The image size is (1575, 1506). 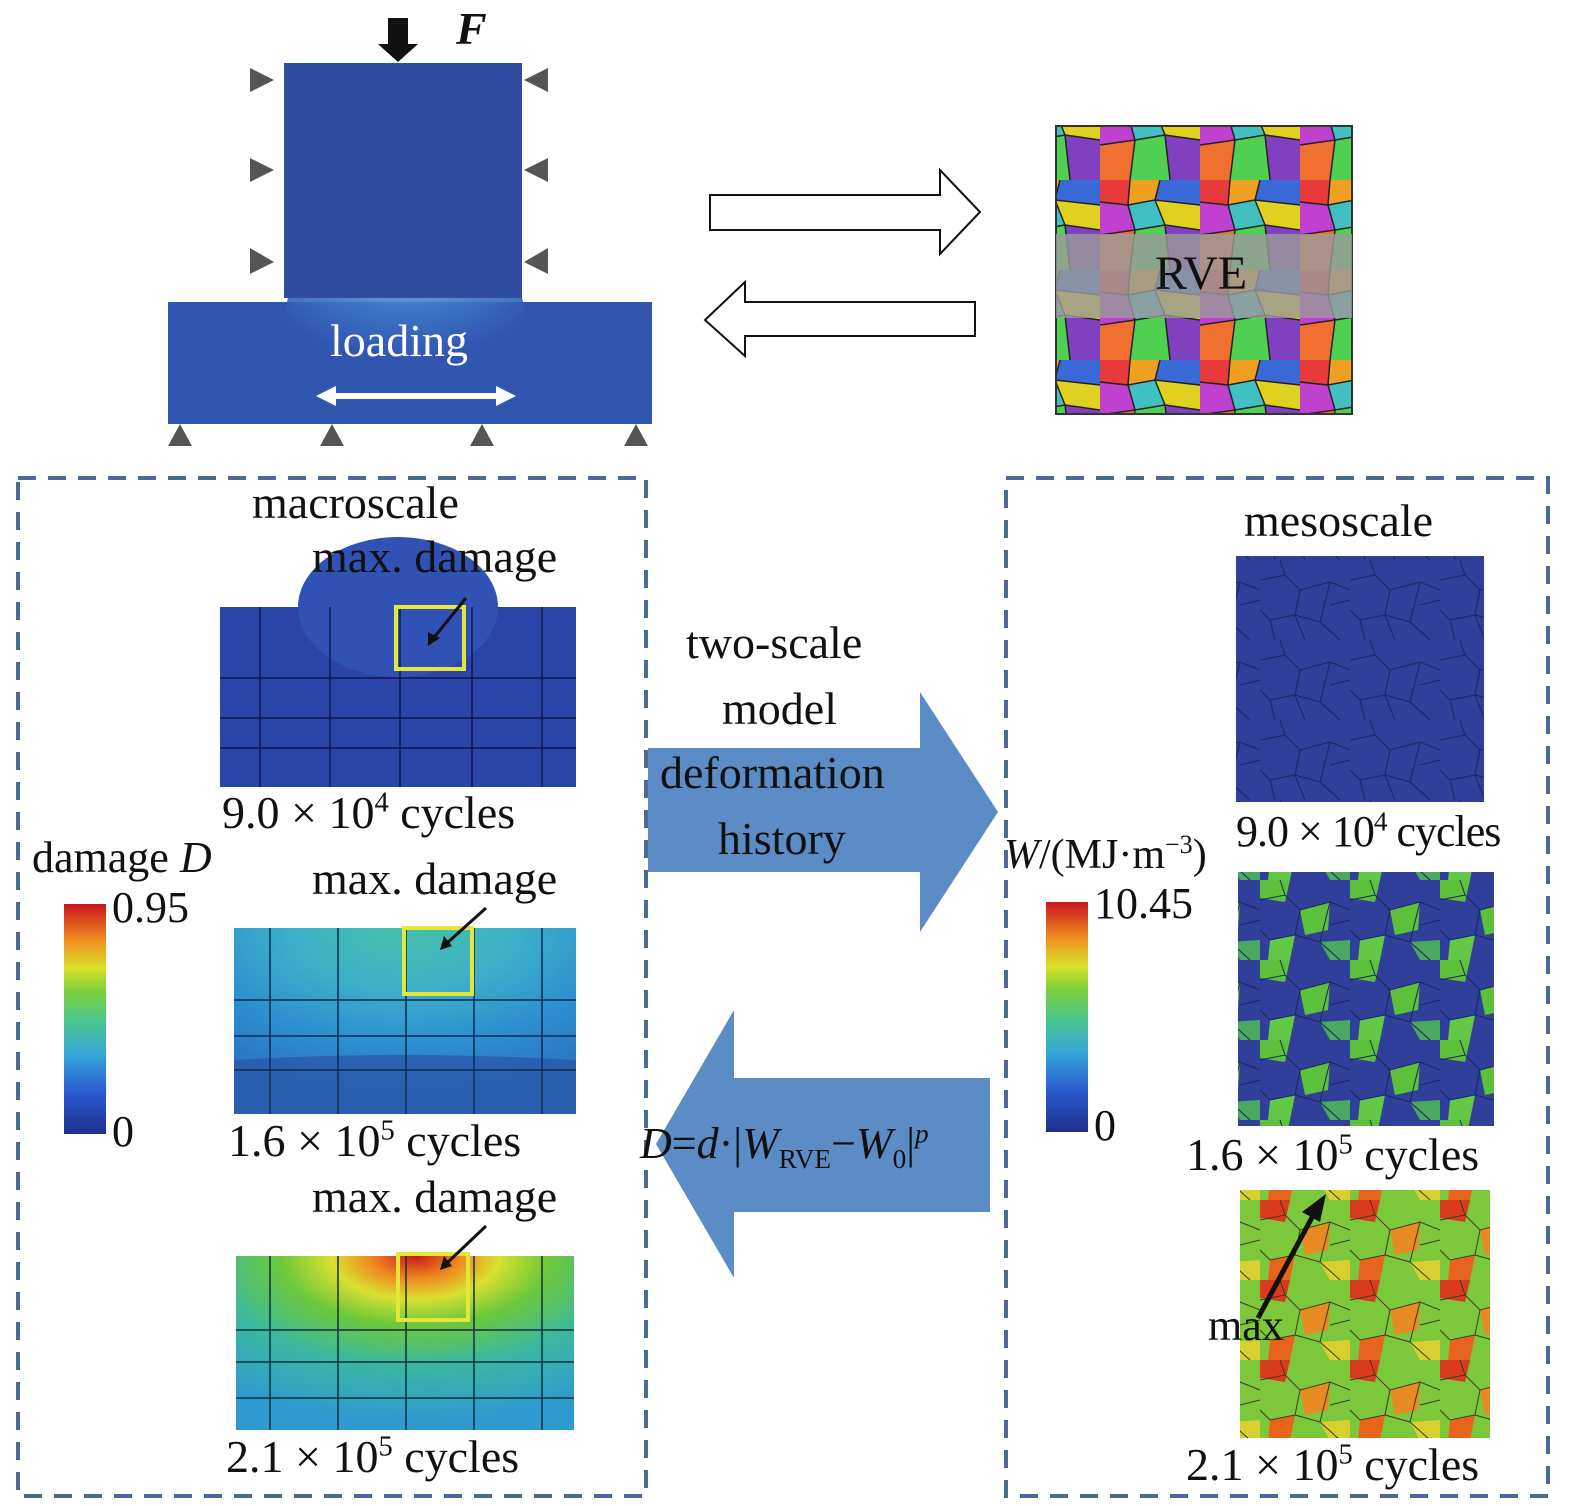 I want to click on eq-w: W, so click(x=760, y=1143).